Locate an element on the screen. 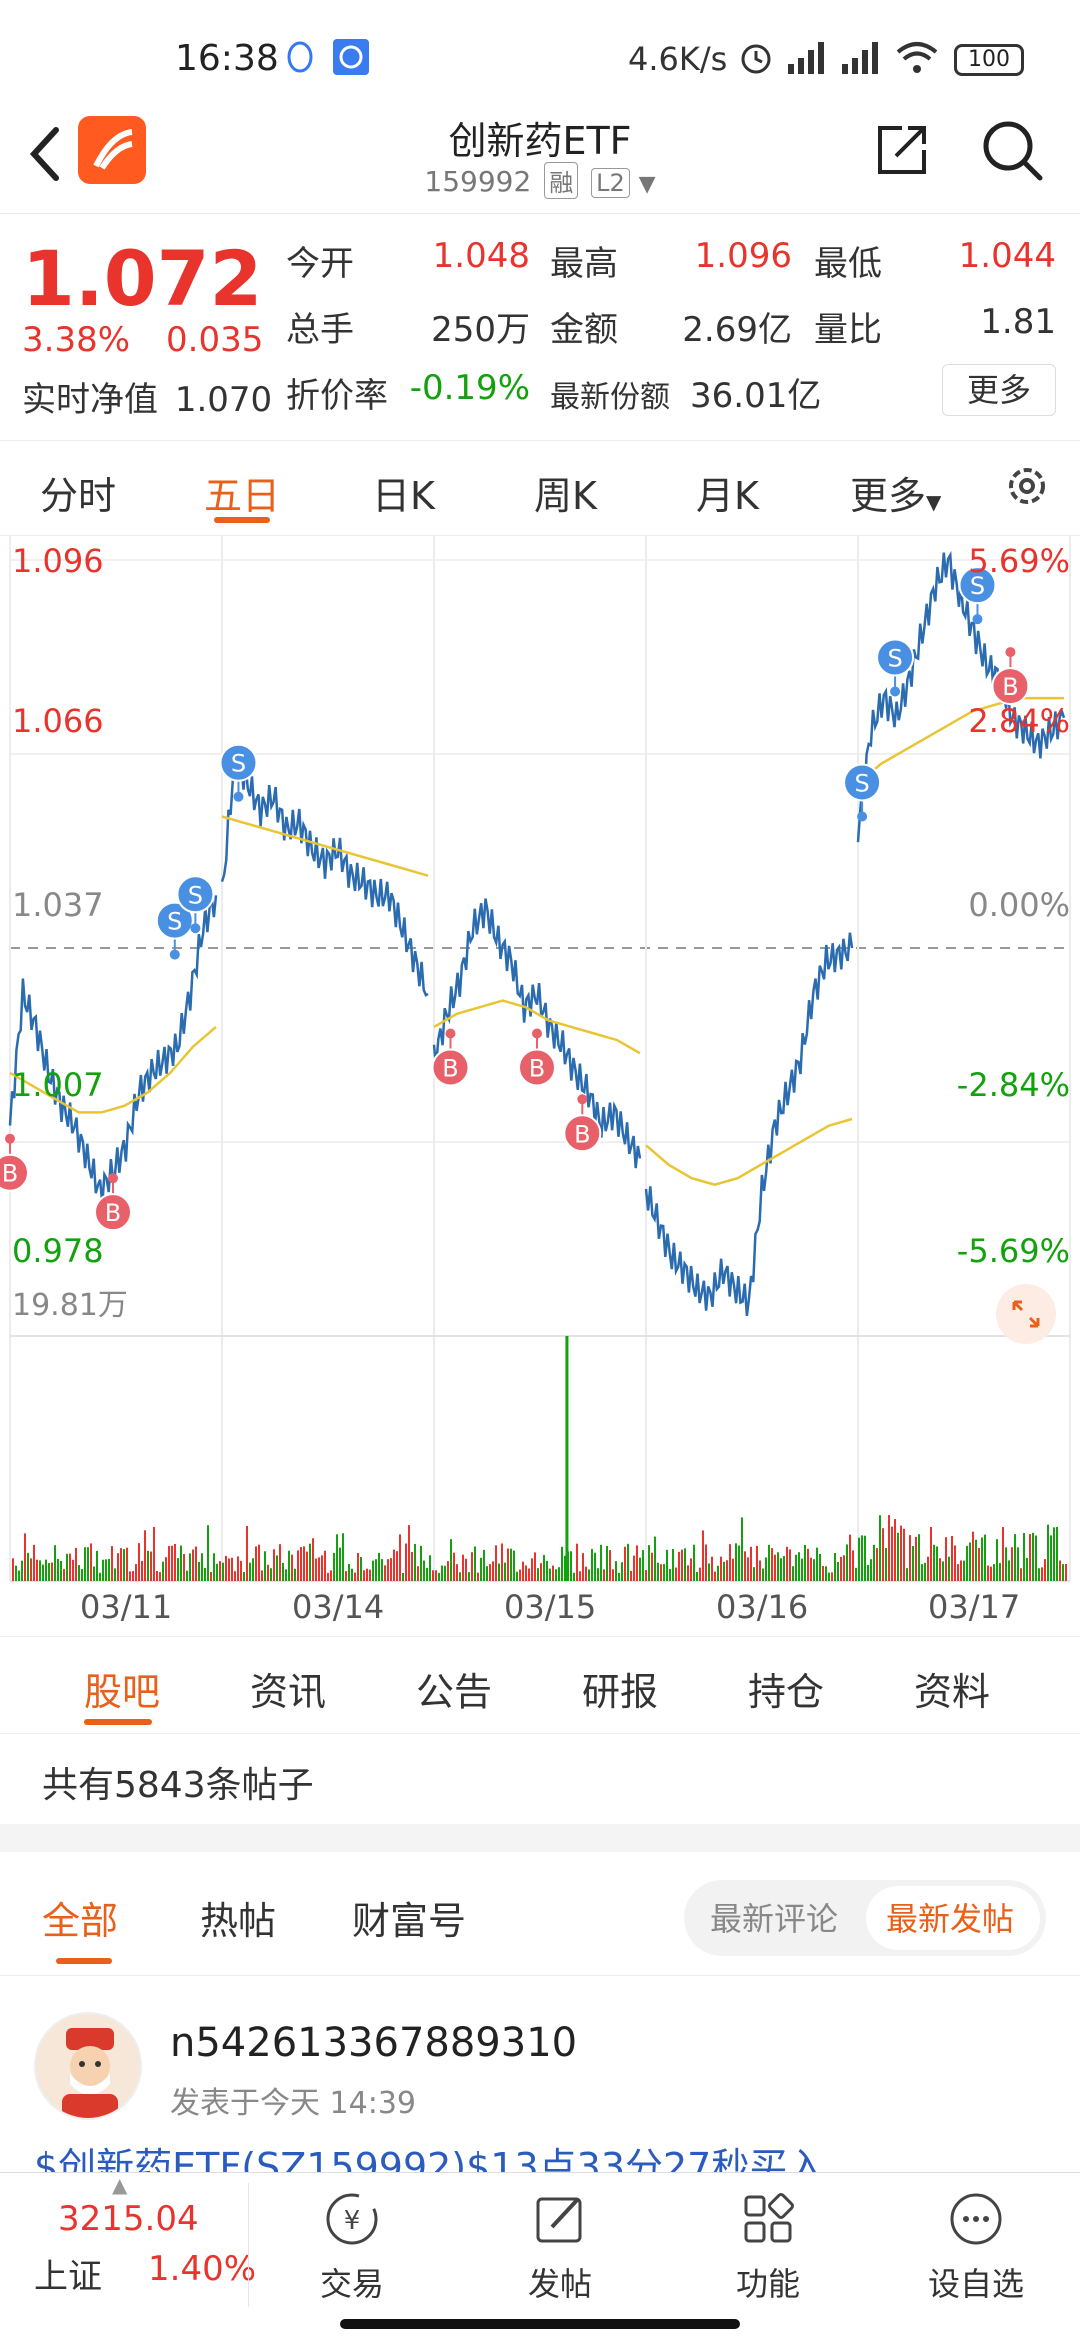 The image size is (1080, 2340). sort-latest-comment: 最新评论 is located at coordinates (774, 1919).